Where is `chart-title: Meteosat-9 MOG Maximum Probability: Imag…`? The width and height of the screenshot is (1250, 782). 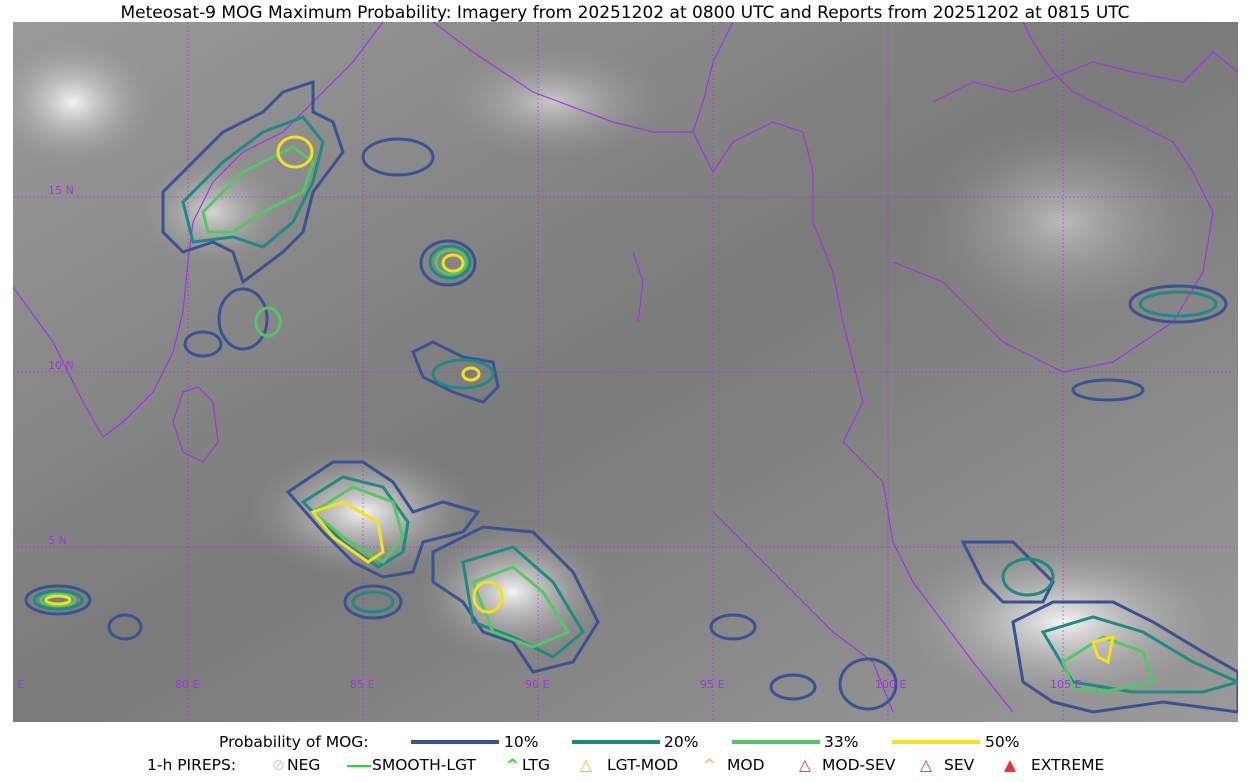 chart-title: Meteosat-9 MOG Maximum Probability: Imag… is located at coordinates (625, 13).